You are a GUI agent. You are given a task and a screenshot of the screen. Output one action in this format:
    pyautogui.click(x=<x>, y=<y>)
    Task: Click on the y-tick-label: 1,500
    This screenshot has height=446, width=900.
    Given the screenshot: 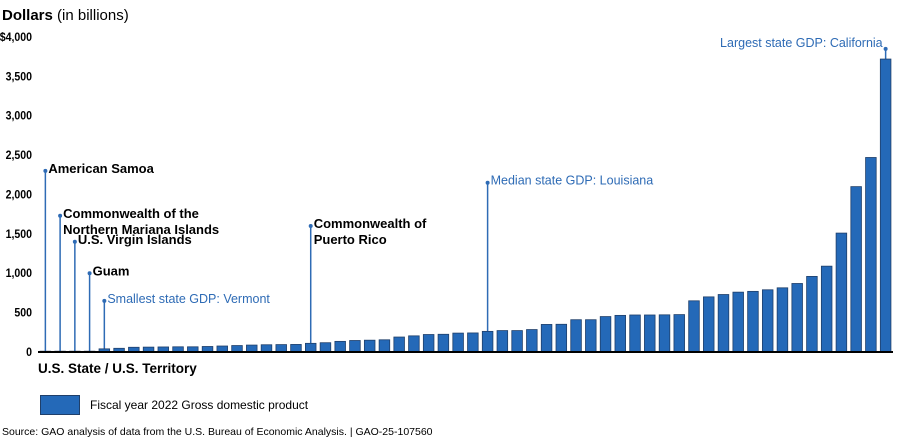 What is the action you would take?
    pyautogui.click(x=19, y=234)
    